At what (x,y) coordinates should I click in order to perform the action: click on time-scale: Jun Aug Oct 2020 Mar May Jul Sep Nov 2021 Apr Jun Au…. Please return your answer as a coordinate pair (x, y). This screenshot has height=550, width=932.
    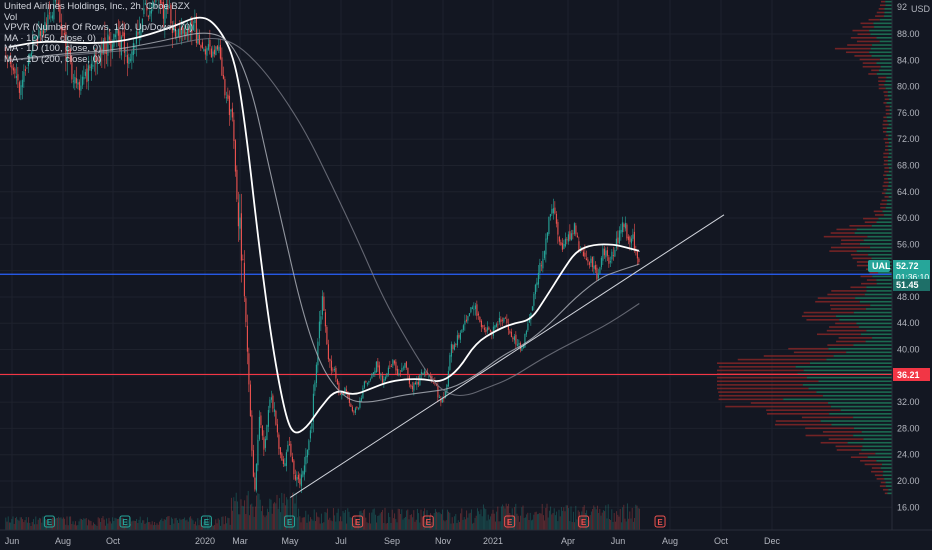
    Looking at the image, I should click on (466, 537).